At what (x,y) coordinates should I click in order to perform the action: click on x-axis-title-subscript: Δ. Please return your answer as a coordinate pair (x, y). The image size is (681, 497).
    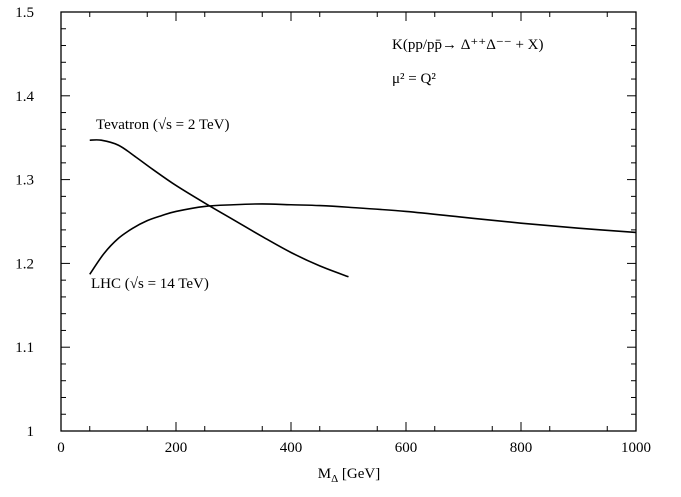
    Looking at the image, I should click on (334, 479).